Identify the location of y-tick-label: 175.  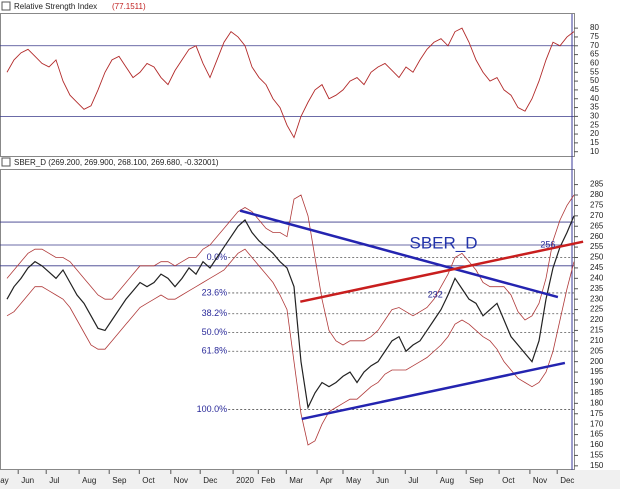
(597, 413).